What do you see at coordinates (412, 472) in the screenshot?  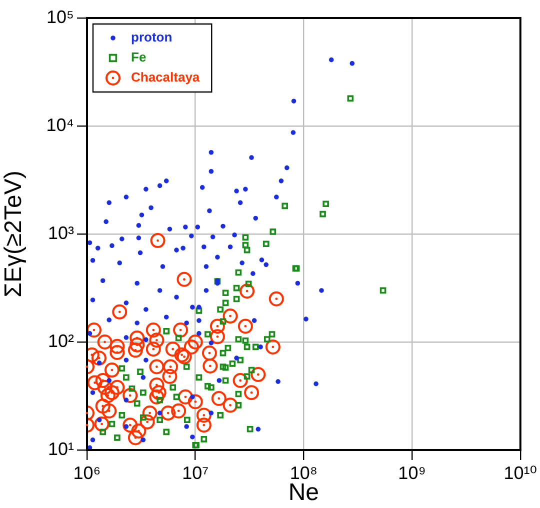 I see `x-tick-label: 10⁹` at bounding box center [412, 472].